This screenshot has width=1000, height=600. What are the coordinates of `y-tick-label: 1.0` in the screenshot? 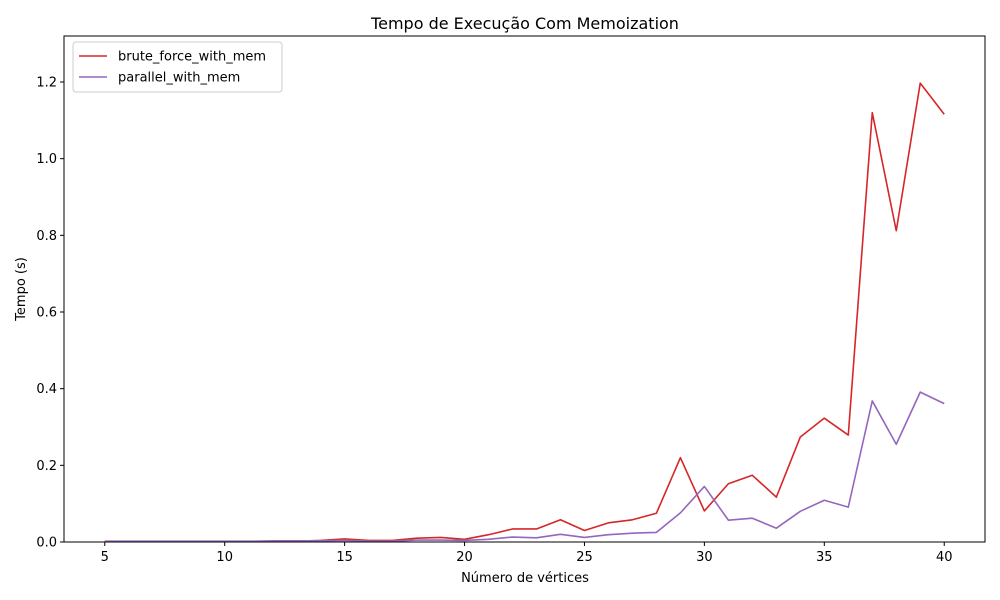 It's located at (46, 159).